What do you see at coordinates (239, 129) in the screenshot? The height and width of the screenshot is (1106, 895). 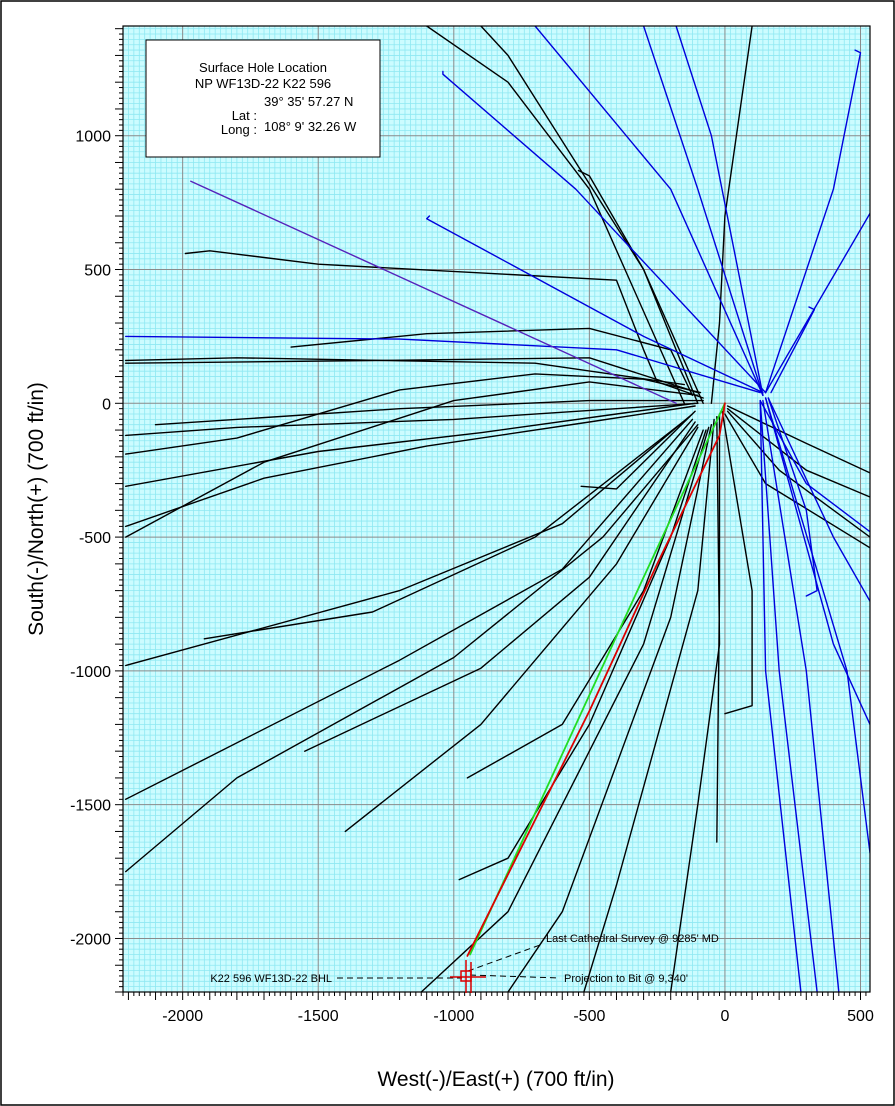 I see `info-long-label: Long :` at bounding box center [239, 129].